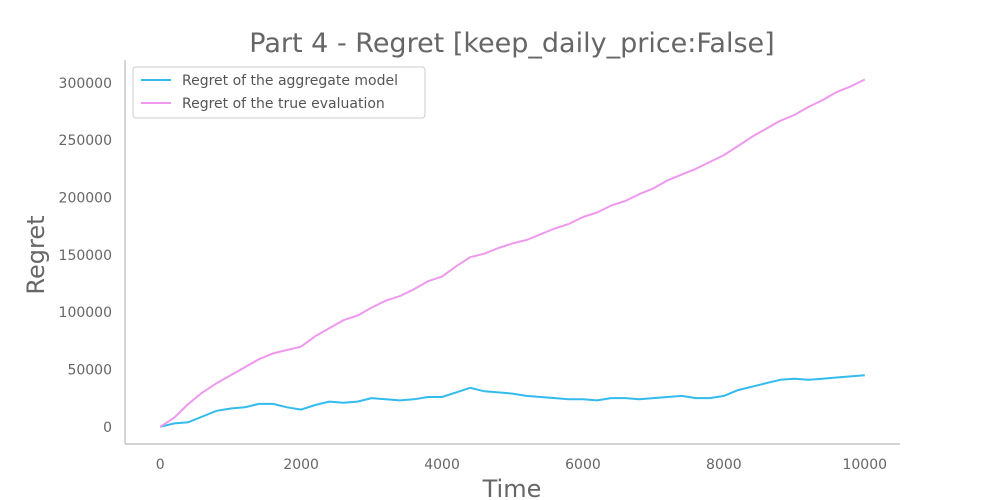 This screenshot has width=1000, height=500. I want to click on x-axis-label: Time, so click(512, 487).